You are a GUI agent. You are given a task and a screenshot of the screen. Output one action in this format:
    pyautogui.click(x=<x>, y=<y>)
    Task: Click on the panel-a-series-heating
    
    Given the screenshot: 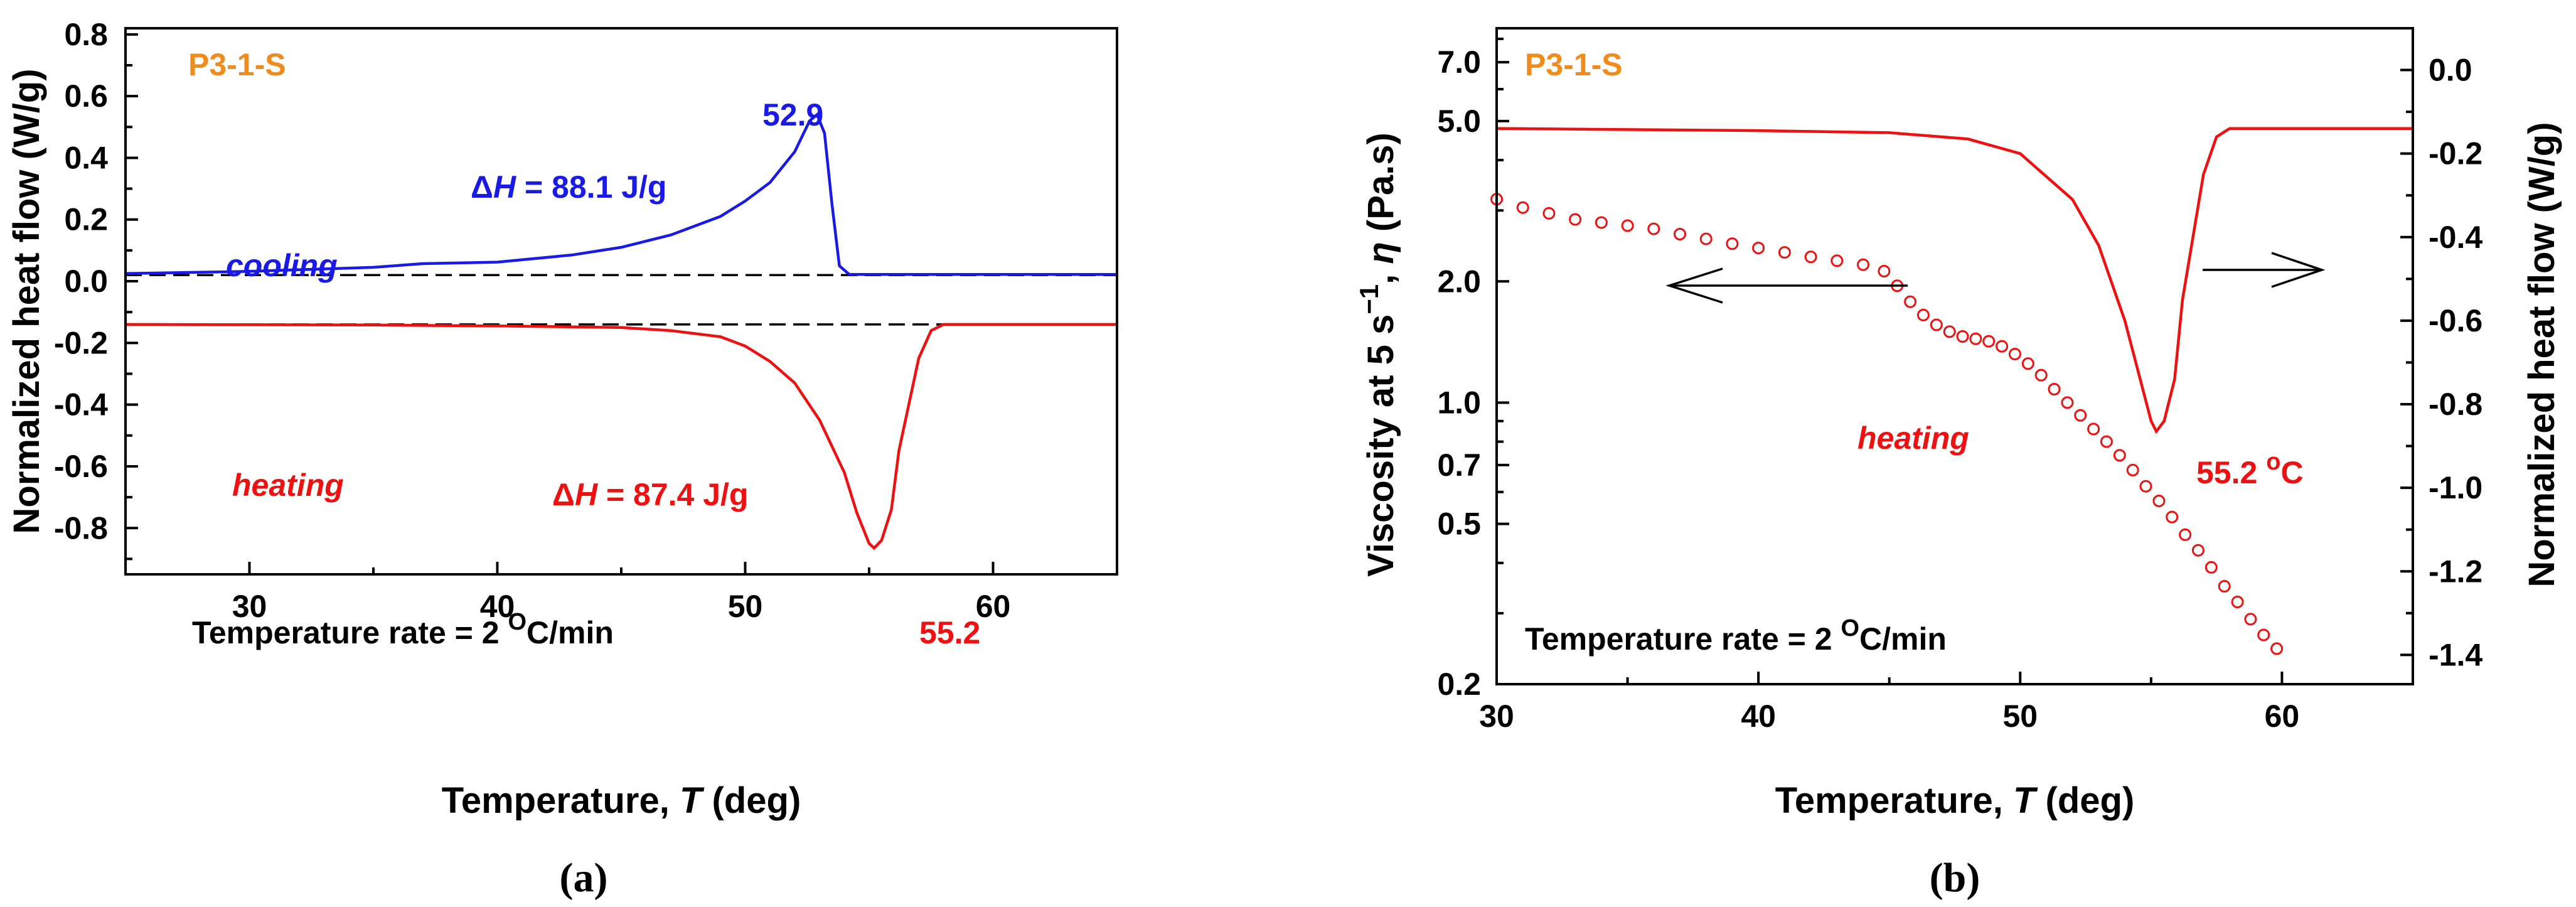 What is the action you would take?
    pyautogui.click(x=621, y=436)
    